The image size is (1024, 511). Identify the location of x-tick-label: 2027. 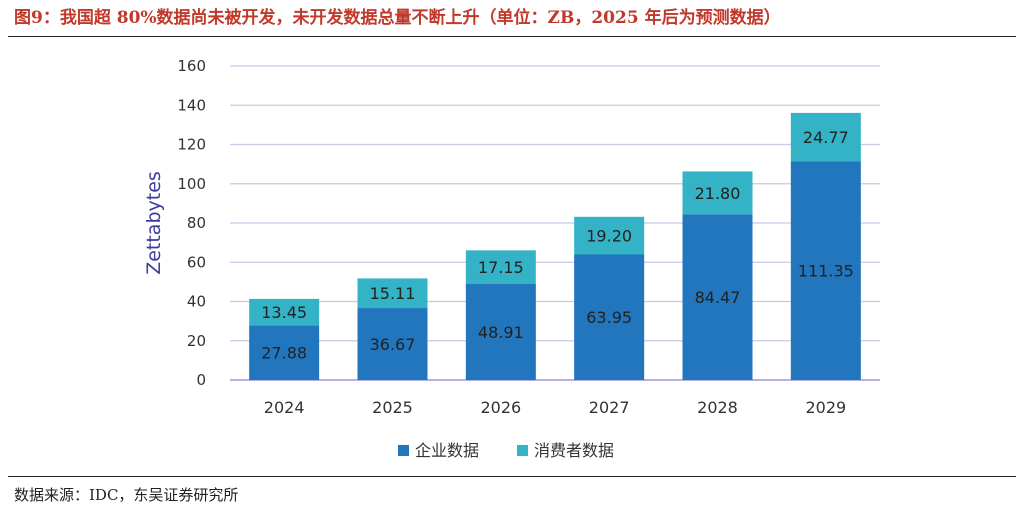
(609, 407).